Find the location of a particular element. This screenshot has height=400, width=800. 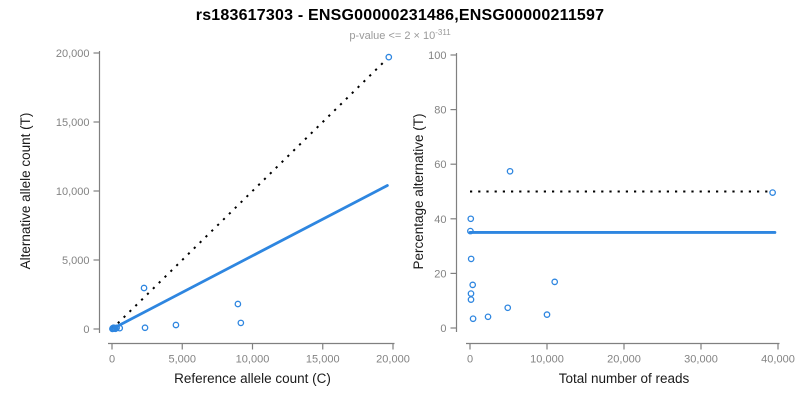

subtitle-exponent: -311 is located at coordinates (443, 32).